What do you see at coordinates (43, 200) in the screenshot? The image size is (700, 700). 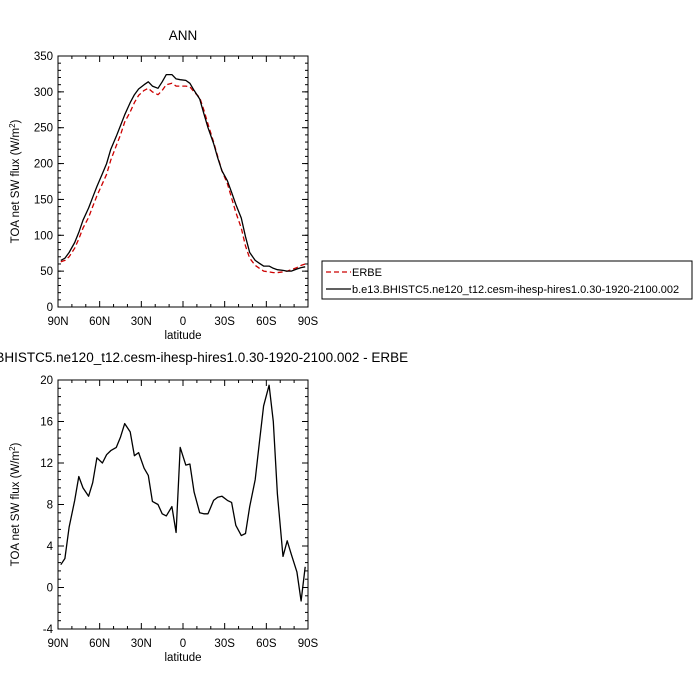 I see `y-tick-label: 150` at bounding box center [43, 200].